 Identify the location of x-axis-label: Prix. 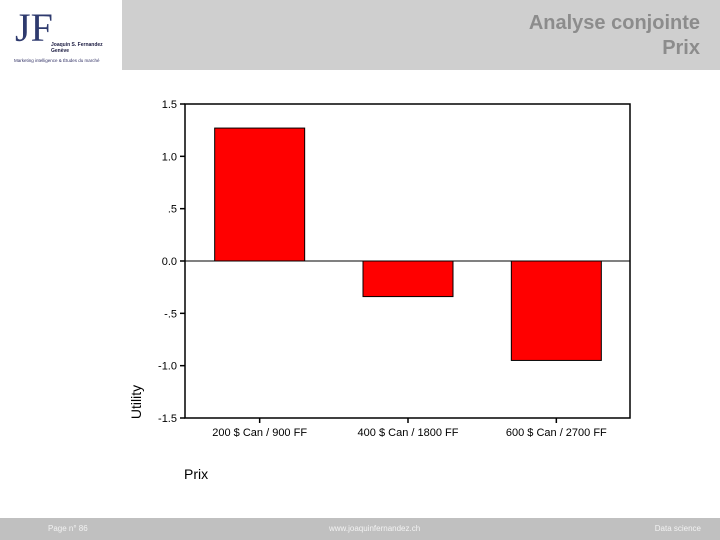
(196, 474).